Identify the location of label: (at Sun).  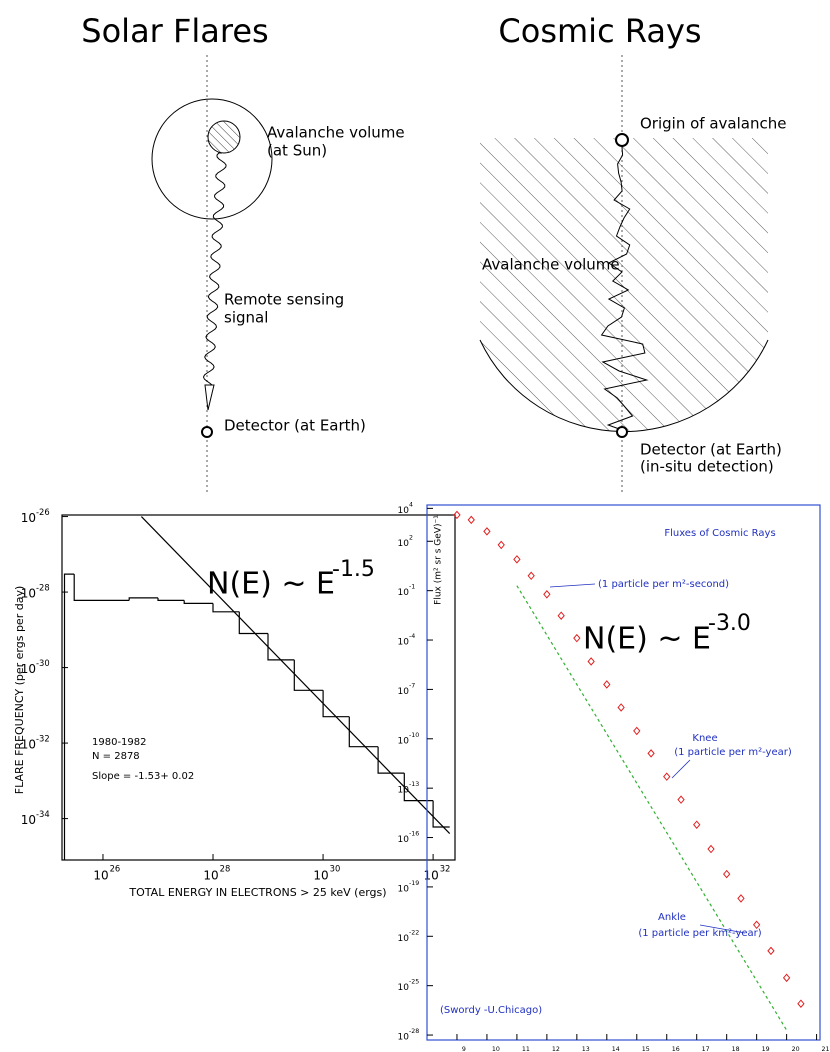
(297, 151).